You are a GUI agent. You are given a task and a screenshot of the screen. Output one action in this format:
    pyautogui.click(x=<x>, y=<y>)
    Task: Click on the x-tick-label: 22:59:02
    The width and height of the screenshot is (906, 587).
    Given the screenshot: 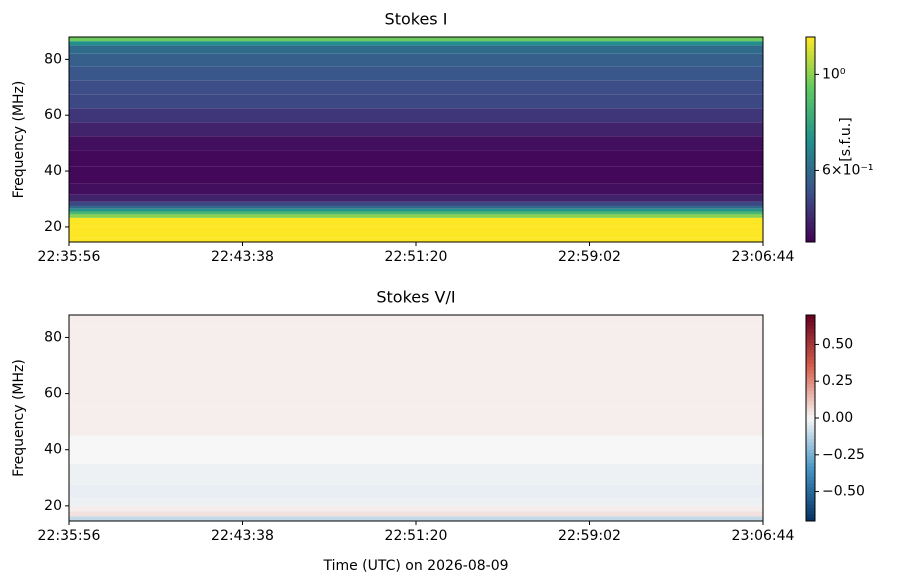 What is the action you would take?
    pyautogui.click(x=589, y=536)
    